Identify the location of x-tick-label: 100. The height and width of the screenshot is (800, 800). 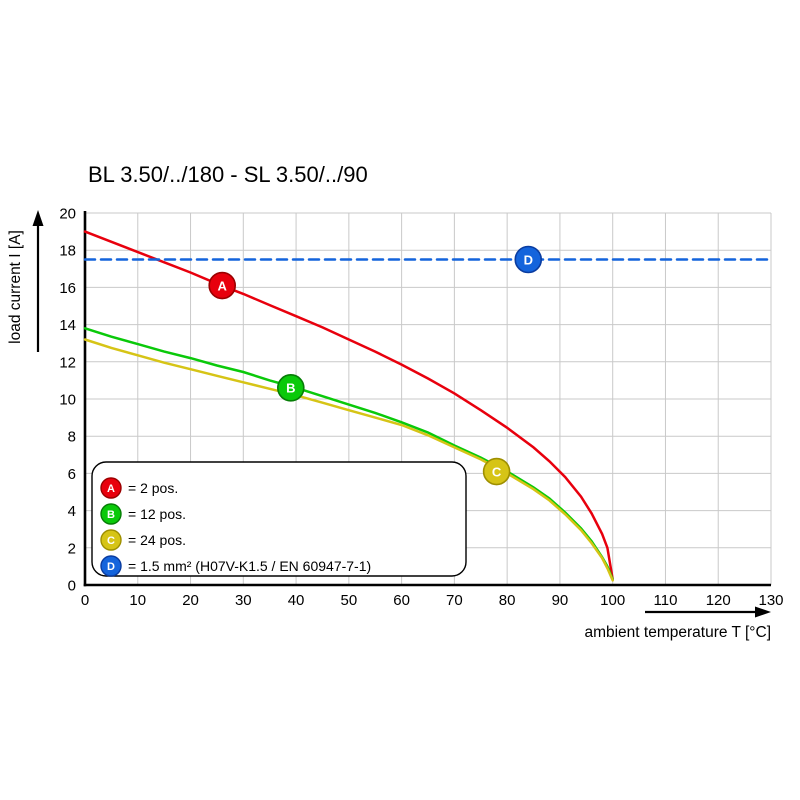
(612, 600).